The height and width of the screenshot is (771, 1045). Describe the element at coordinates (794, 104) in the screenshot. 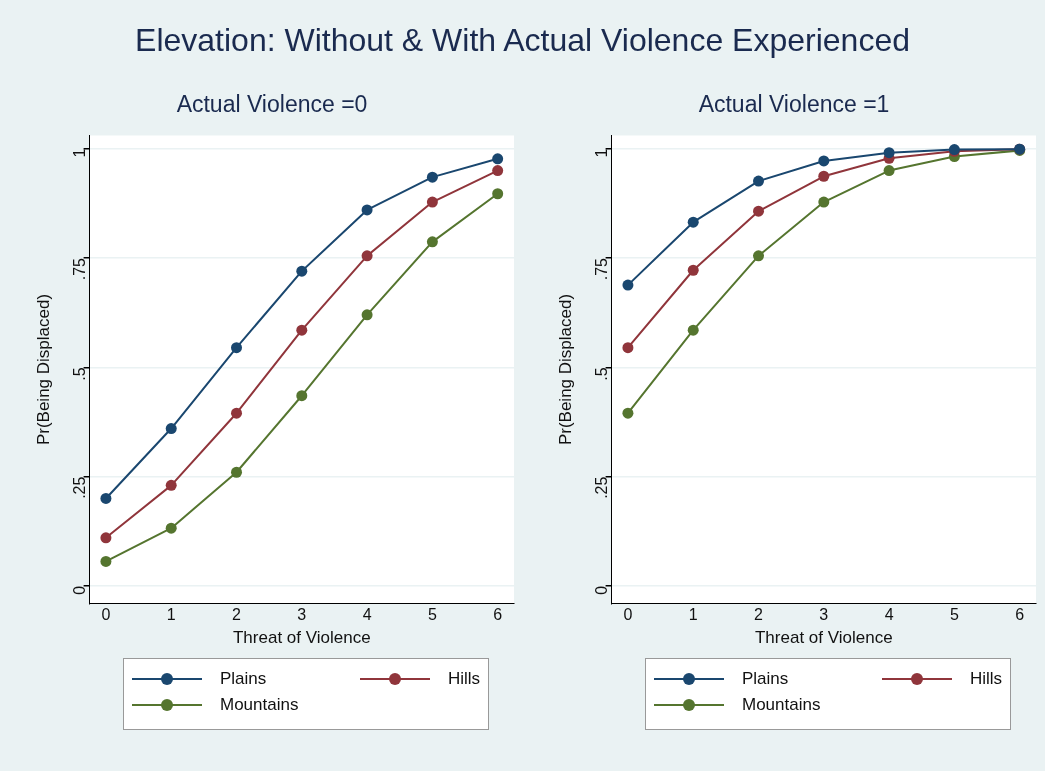

I see `chart-title: Actual Violence =1` at that location.